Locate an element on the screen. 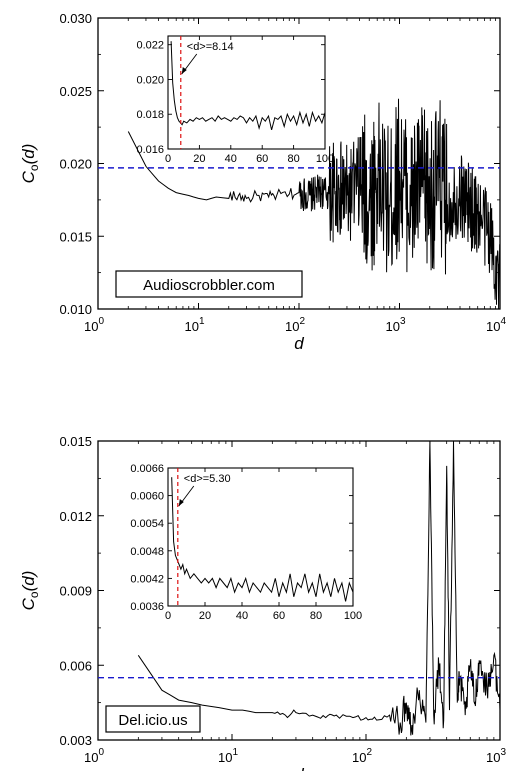 This screenshot has width=512, height=771. inset-y-tick-label: 0.0066 is located at coordinates (147, 469).